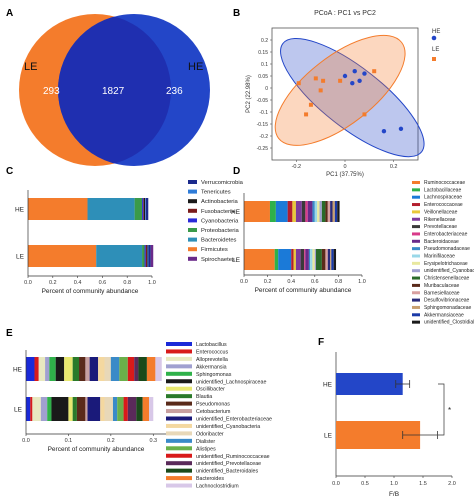  Describe the element at coordinates (26, 441) in the screenshot. I see `panelE-xtick-label-0: 0.0` at that location.